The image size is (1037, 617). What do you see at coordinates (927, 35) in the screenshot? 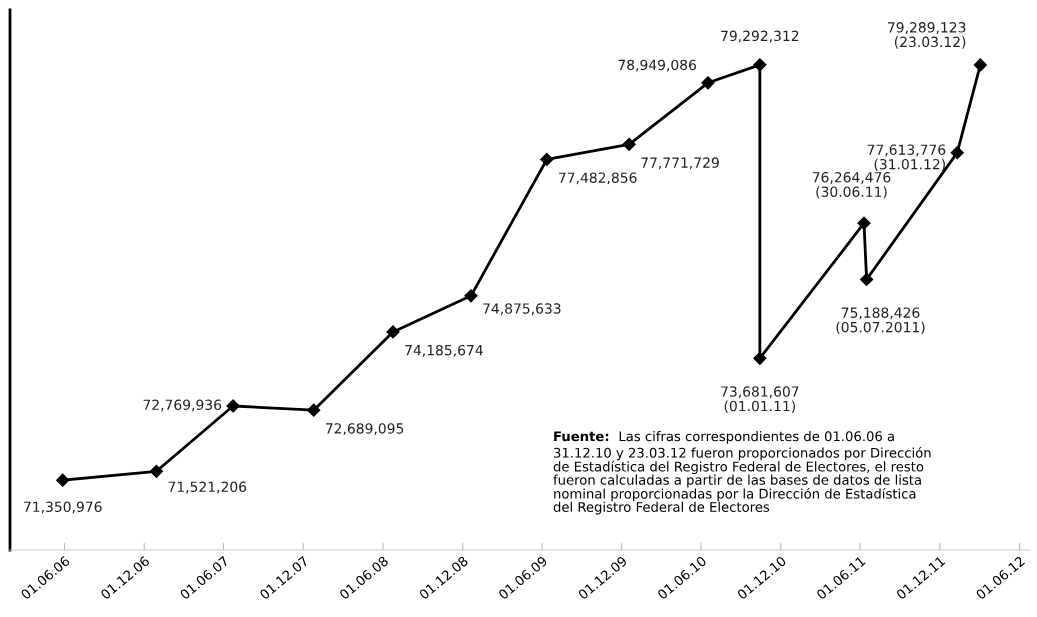
I see `data-label: 79,289,123 (23.03.12)` at bounding box center [927, 35].